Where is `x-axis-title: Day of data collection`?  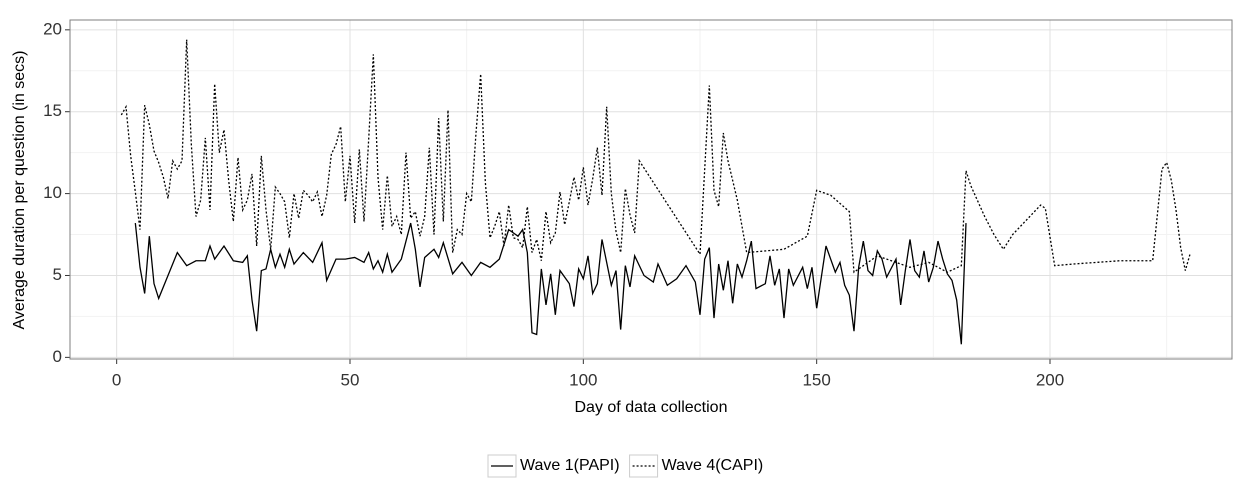
x-axis-title: Day of data collection is located at coordinates (651, 407).